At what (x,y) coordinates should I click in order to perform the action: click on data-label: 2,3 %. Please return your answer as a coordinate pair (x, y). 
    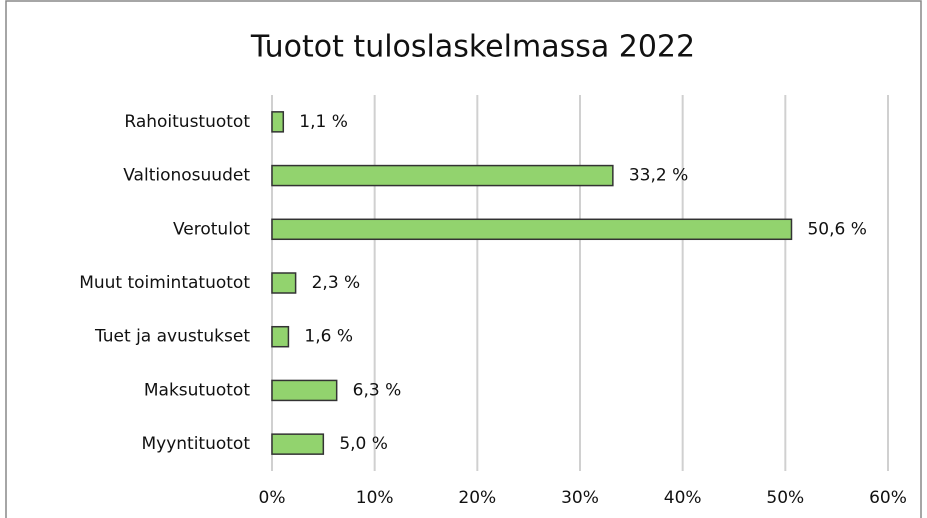
    Looking at the image, I should click on (336, 283).